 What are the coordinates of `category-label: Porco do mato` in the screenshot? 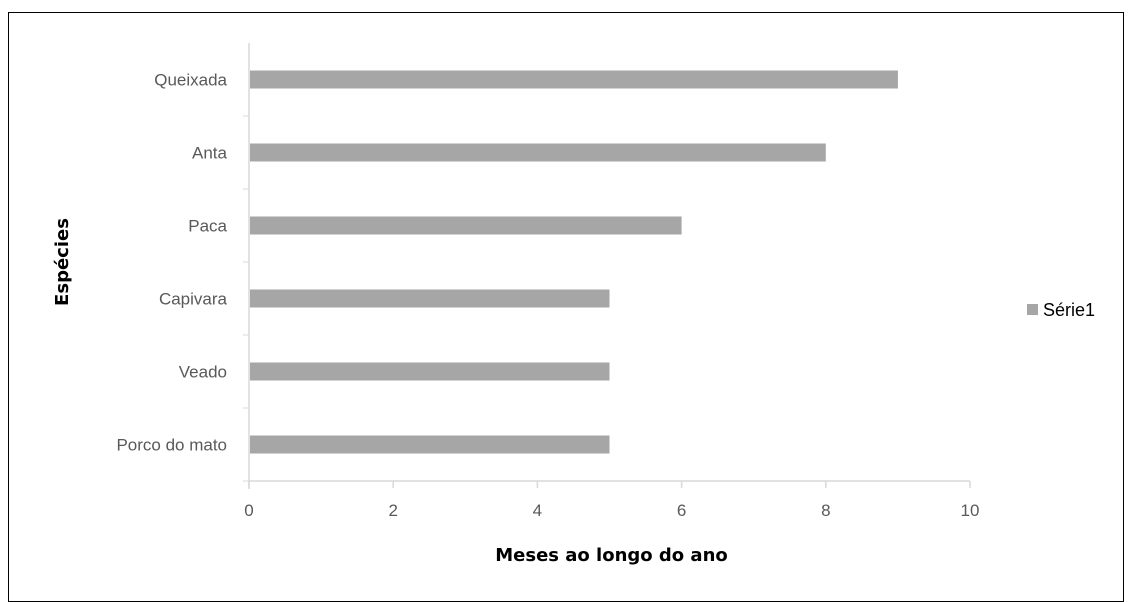 It's located at (171, 445).